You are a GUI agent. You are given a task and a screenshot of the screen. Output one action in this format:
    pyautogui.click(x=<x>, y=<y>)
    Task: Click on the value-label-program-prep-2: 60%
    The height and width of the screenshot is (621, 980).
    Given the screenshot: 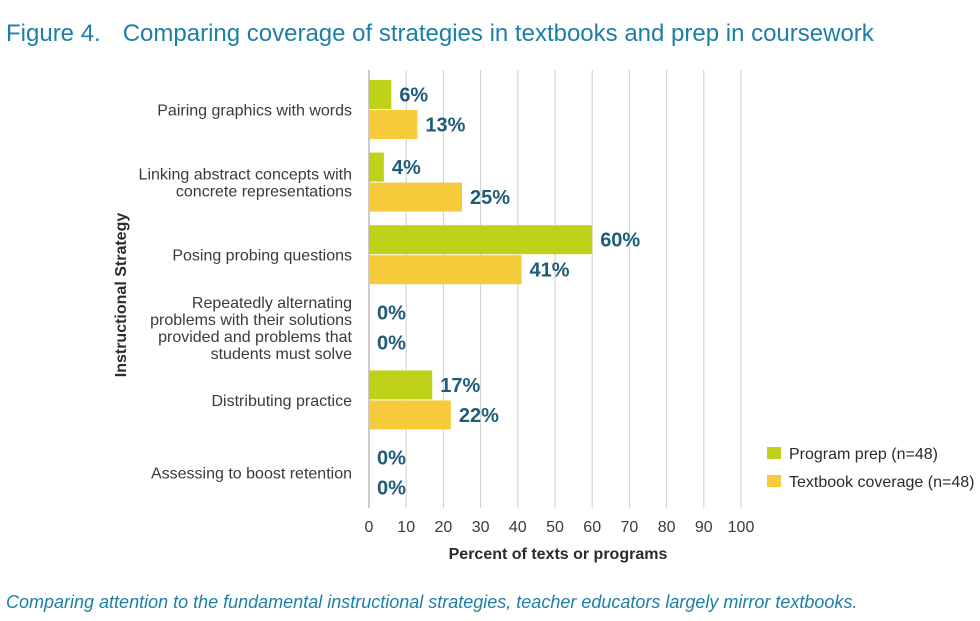 What is the action you would take?
    pyautogui.click(x=620, y=241)
    